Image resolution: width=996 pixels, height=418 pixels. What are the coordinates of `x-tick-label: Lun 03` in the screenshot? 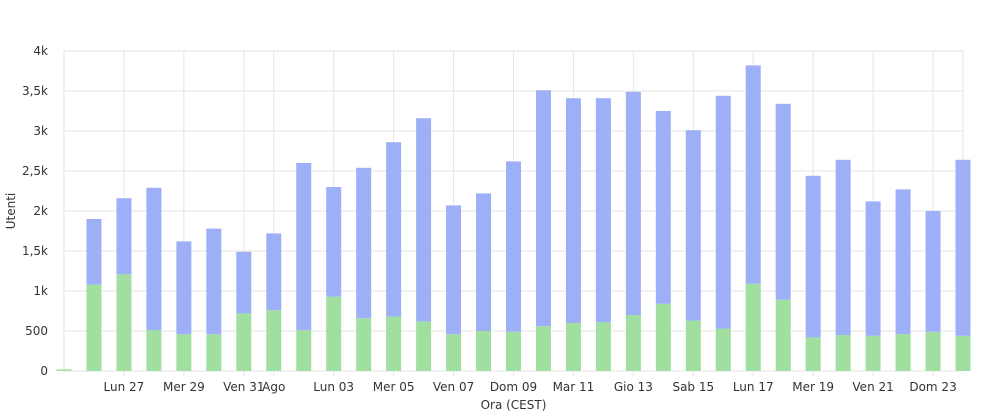 It's located at (333, 387).